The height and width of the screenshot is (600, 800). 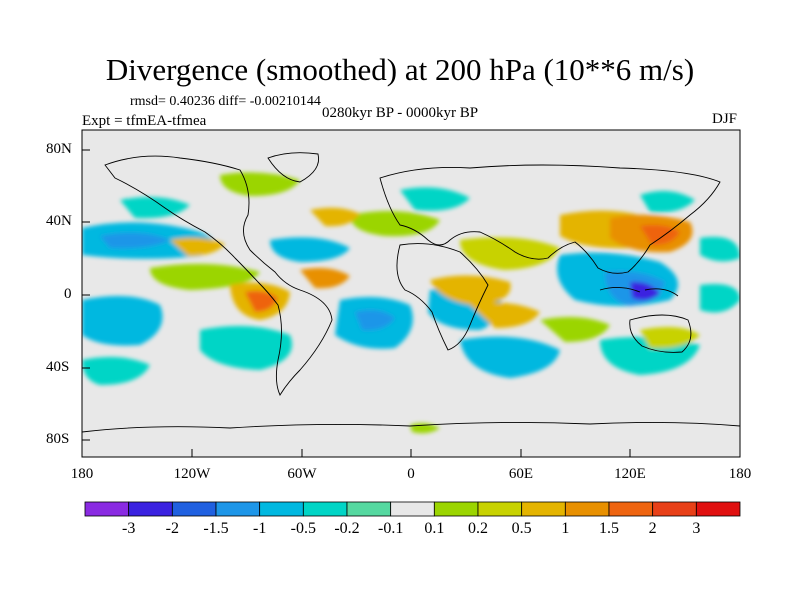 I want to click on colorbar-label: -0.1, so click(x=390, y=528).